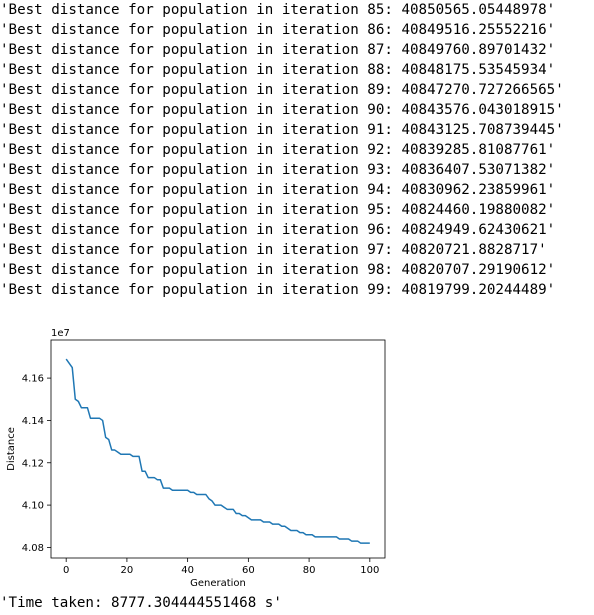  I want to click on x-tick-label: 20, so click(127, 570).